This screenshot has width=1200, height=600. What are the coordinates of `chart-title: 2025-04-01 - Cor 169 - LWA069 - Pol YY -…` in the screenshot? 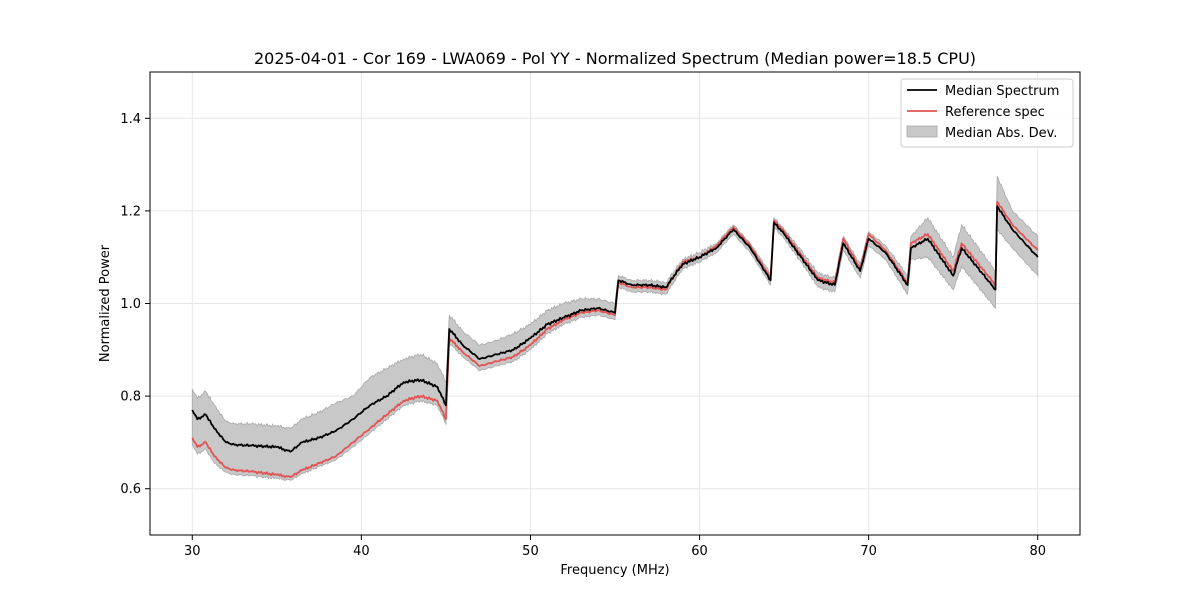 It's located at (615, 58).